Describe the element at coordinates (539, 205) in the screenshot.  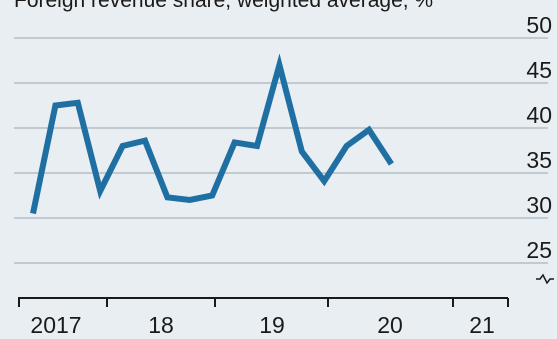
I see `y-tick-label: 30` at that location.